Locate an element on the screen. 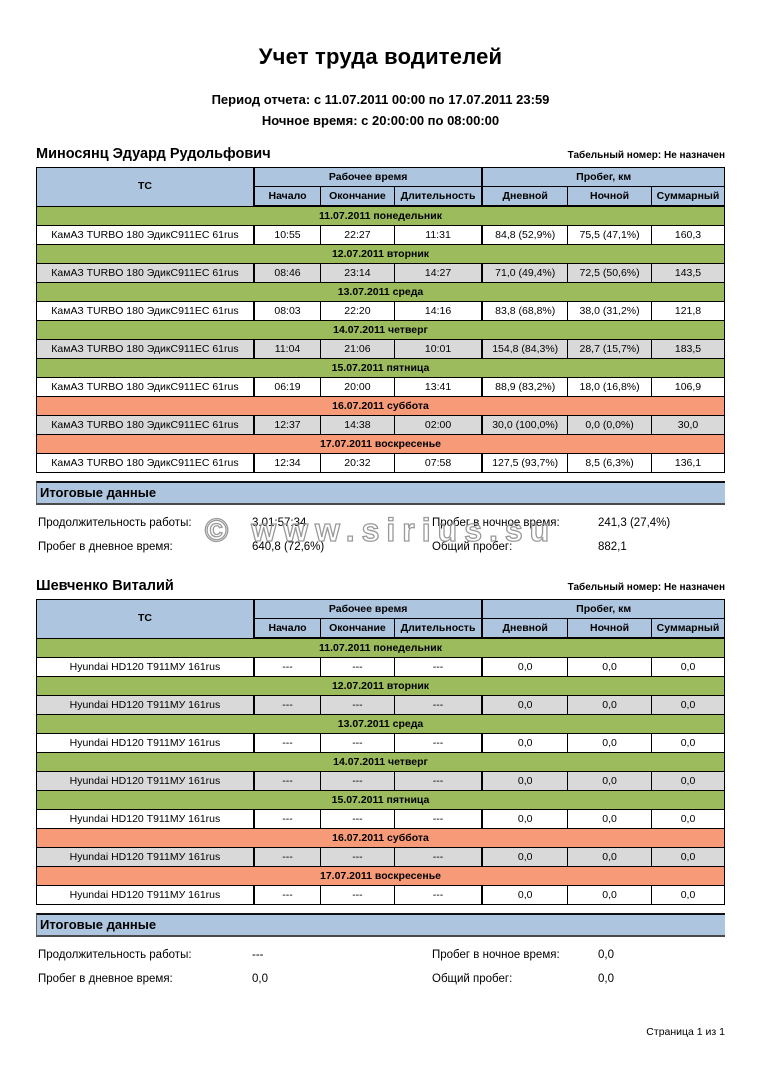  night-mileage-cell: 28,7 (15,7%) is located at coordinates (610, 349).